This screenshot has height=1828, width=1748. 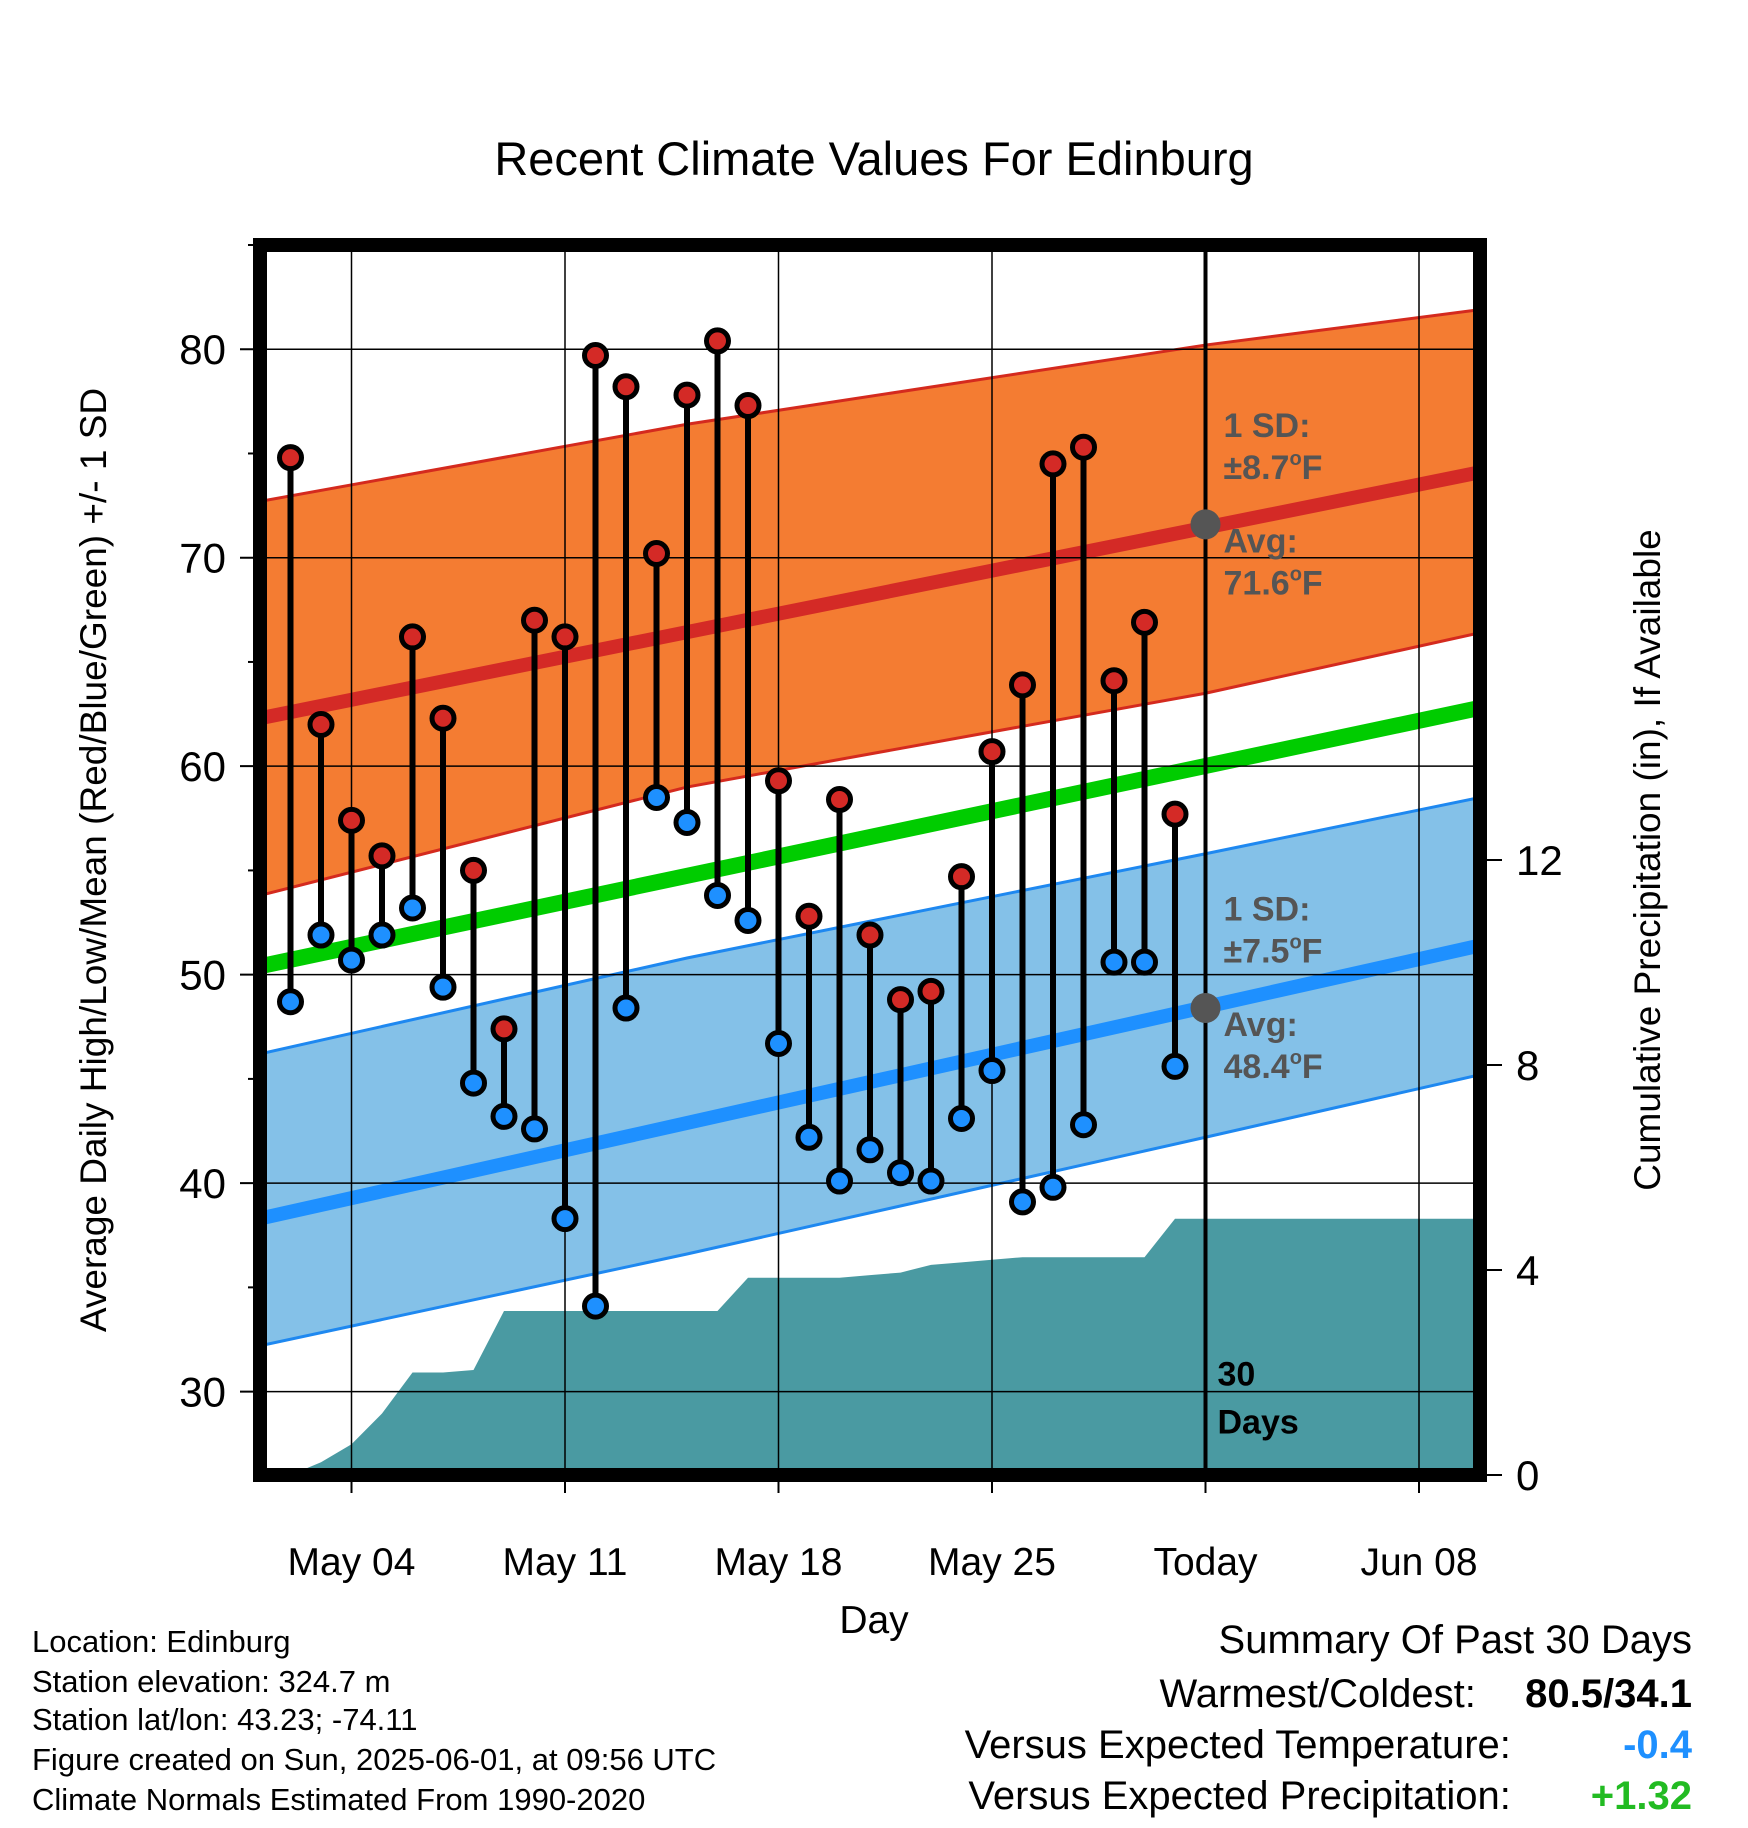 I want to click on y2-tick-label: 8, so click(x=1527, y=1065).